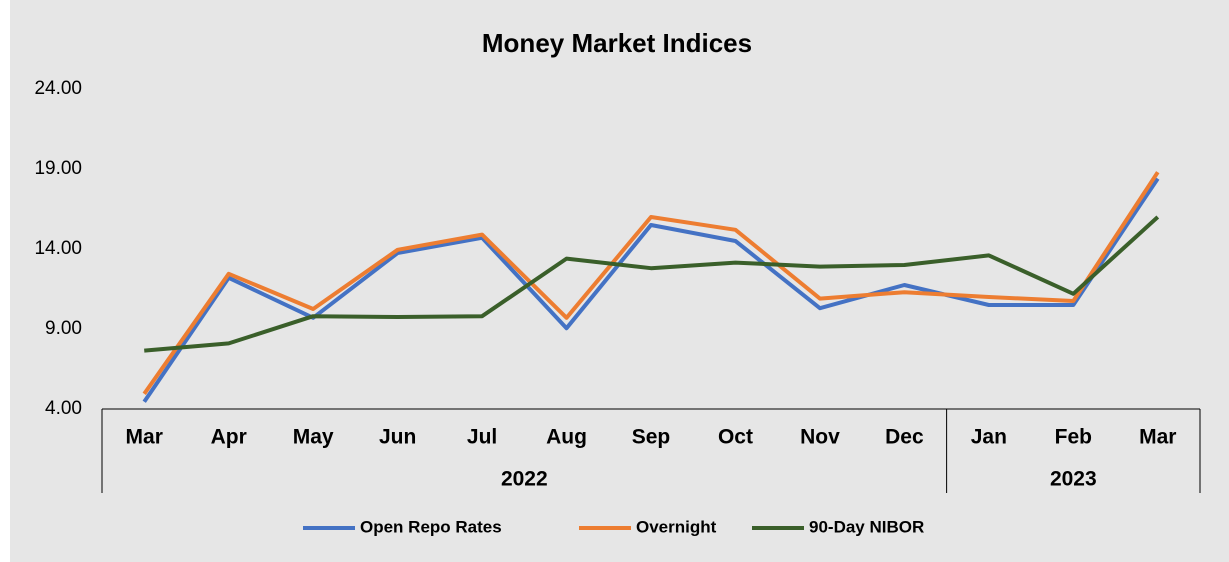 This screenshot has height=562, width=1229. What do you see at coordinates (524, 479) in the screenshot?
I see `x-group-label: 2022` at bounding box center [524, 479].